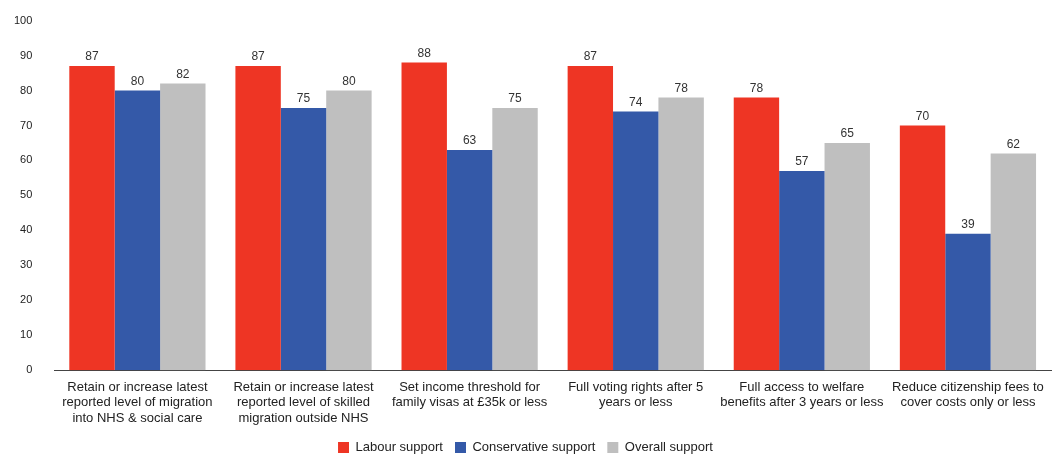  I want to click on x-tick-label: Set income threshold for family visas at £35k or less, so click(469, 394).